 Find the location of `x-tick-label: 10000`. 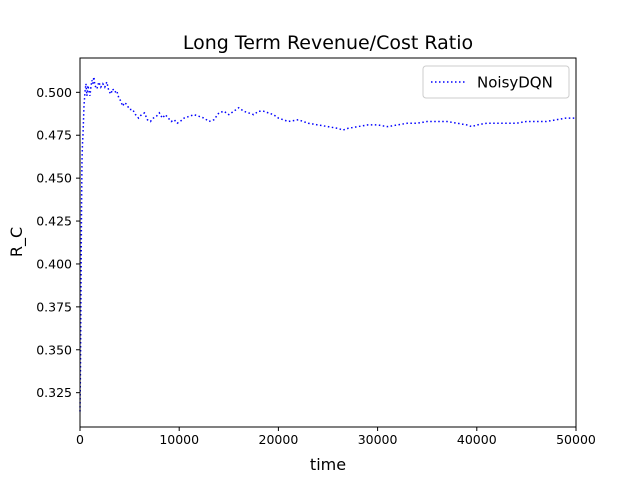

x-tick-label: 10000 is located at coordinates (179, 439).